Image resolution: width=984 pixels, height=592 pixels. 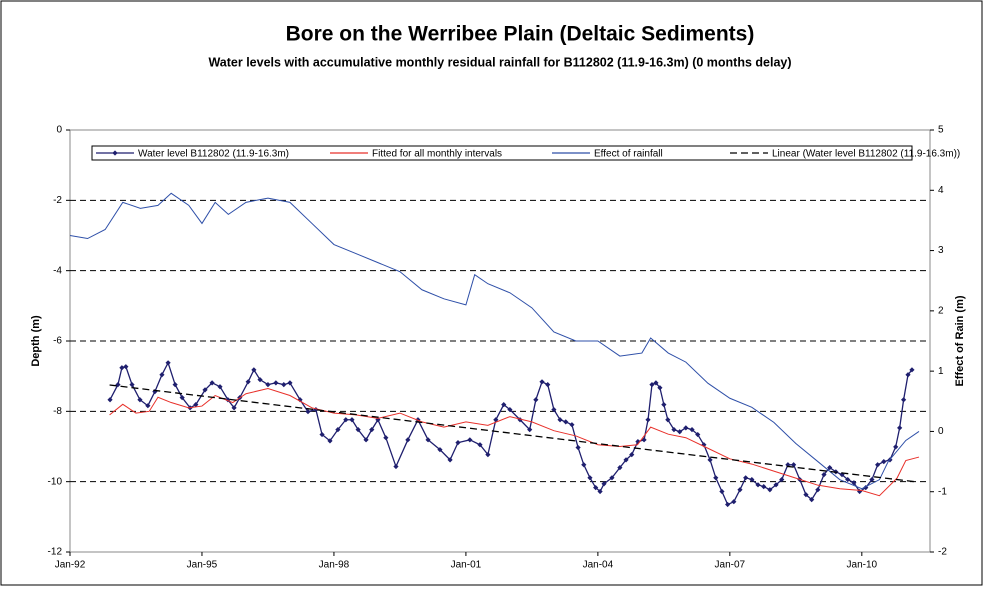 I want to click on y-tick-label: -4, so click(x=57, y=270).